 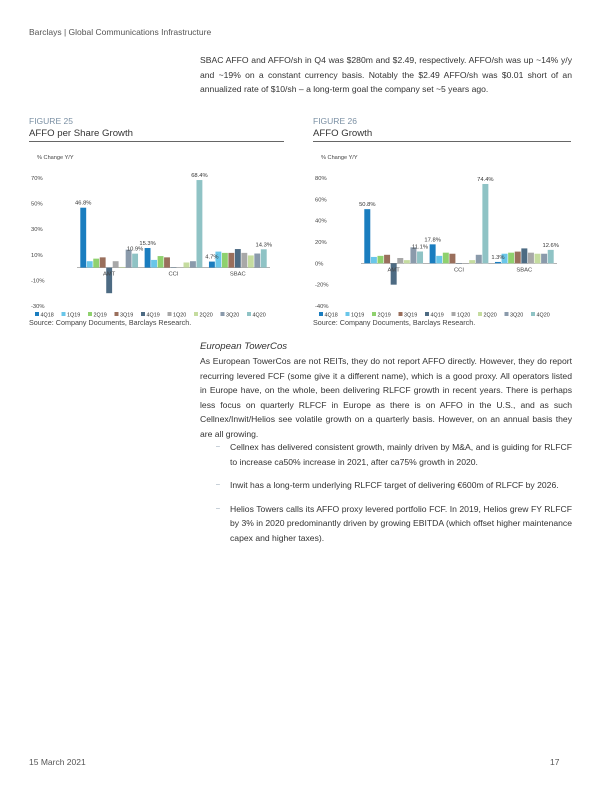 What do you see at coordinates (550, 246) in the screenshot?
I see `data-label: 12.6%` at bounding box center [550, 246].